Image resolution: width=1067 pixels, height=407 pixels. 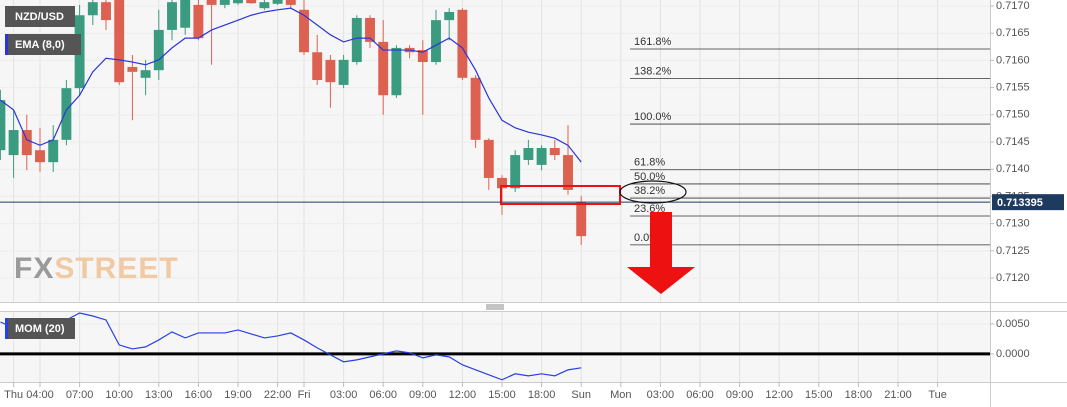 I want to click on y-tick-label: 0.7155, so click(x=1013, y=88).